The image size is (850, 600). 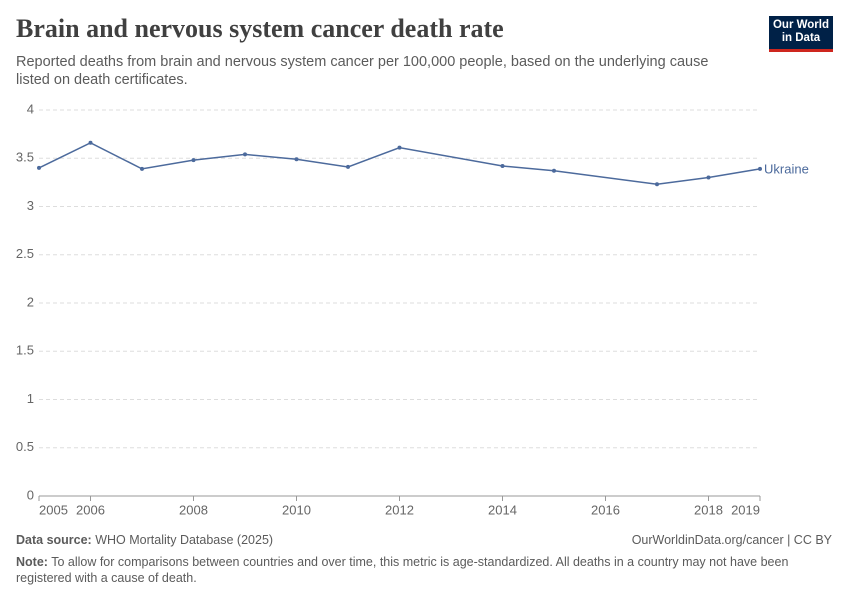 I want to click on y-tick-label: 2, so click(x=30, y=301).